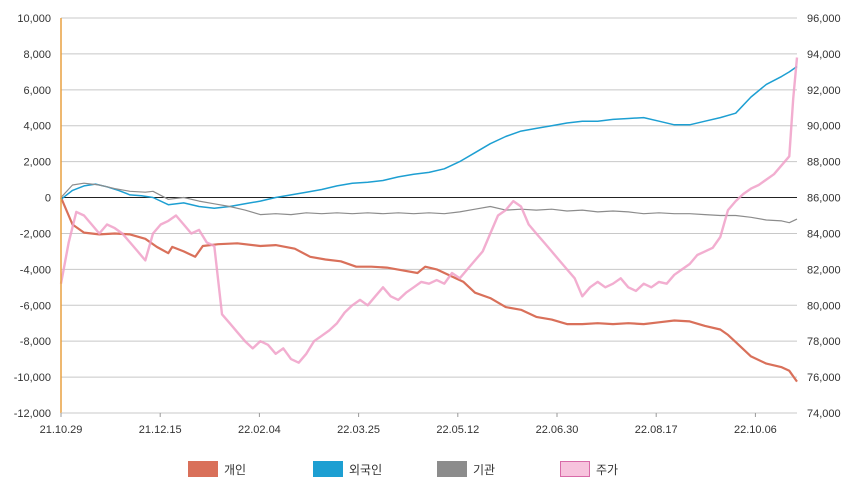  I want to click on x-tick-label: 22.02.04, so click(259, 430).